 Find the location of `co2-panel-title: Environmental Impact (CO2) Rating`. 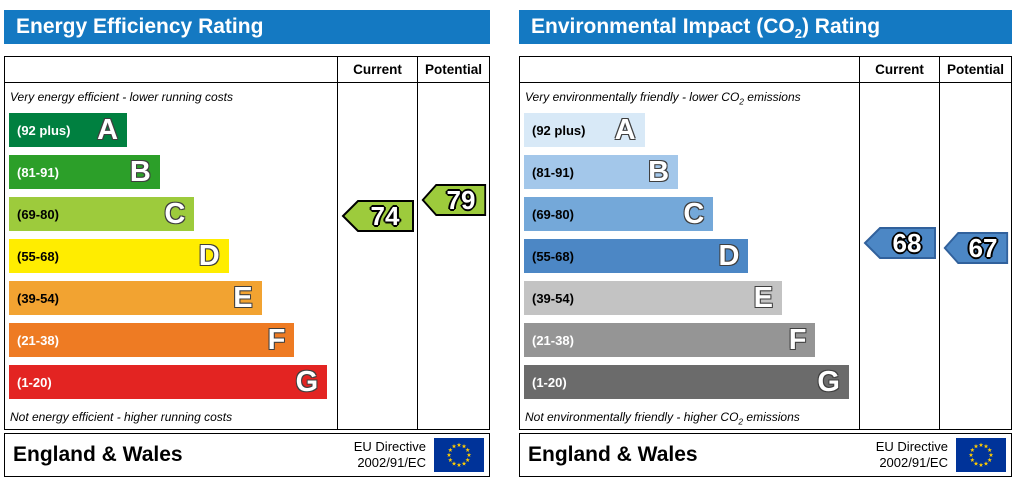

co2-panel-title: Environmental Impact (CO2) Rating is located at coordinates (765, 27).